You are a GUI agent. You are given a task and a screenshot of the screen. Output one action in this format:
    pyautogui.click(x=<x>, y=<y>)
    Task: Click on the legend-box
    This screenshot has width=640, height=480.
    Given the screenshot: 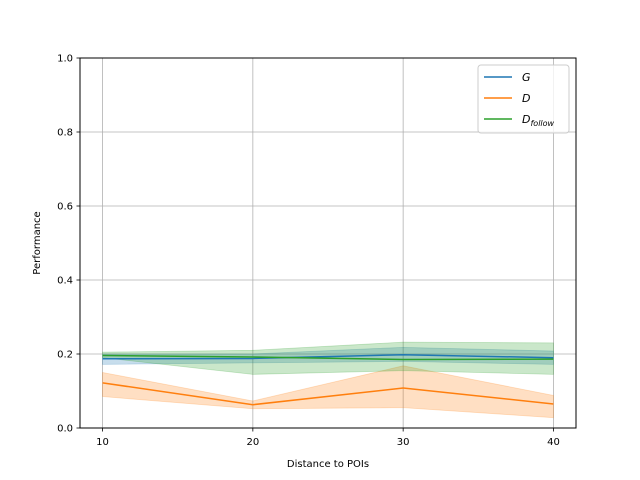 What is the action you would take?
    pyautogui.click(x=523, y=99)
    